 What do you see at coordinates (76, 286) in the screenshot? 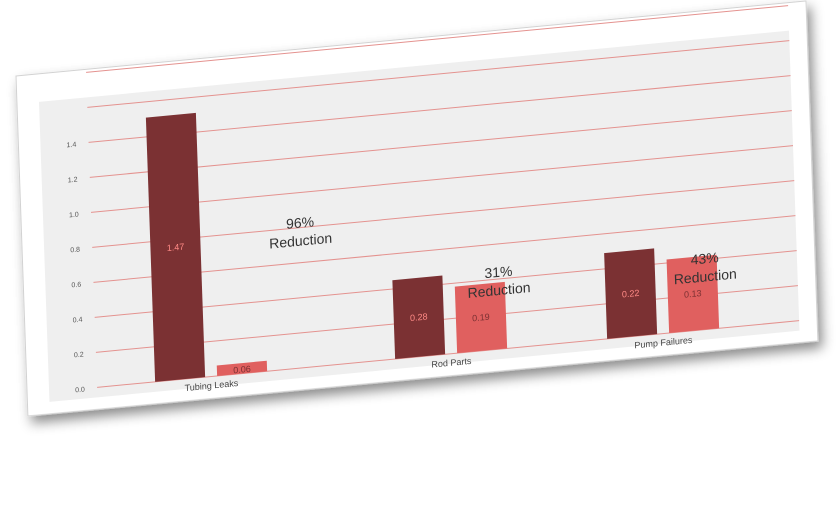
I see `y-tick-label: 0.6` at bounding box center [76, 286].